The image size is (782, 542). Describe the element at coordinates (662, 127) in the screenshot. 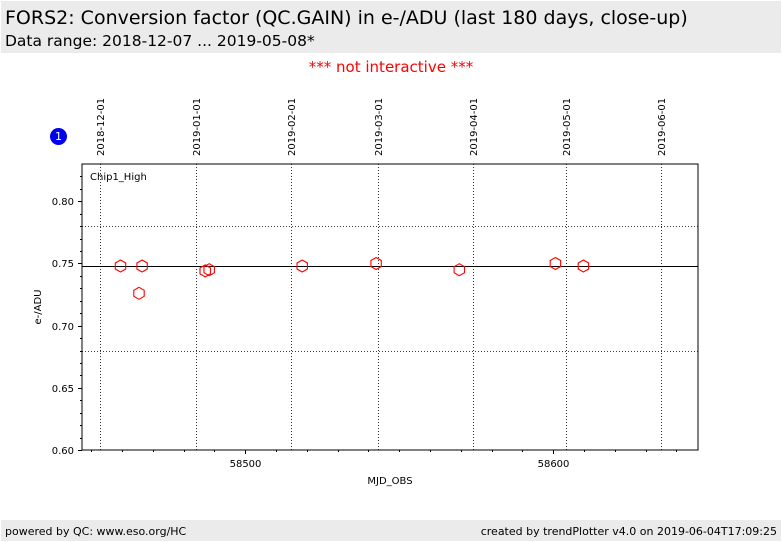

I see `date-tick-label: 2019-06-01` at that location.